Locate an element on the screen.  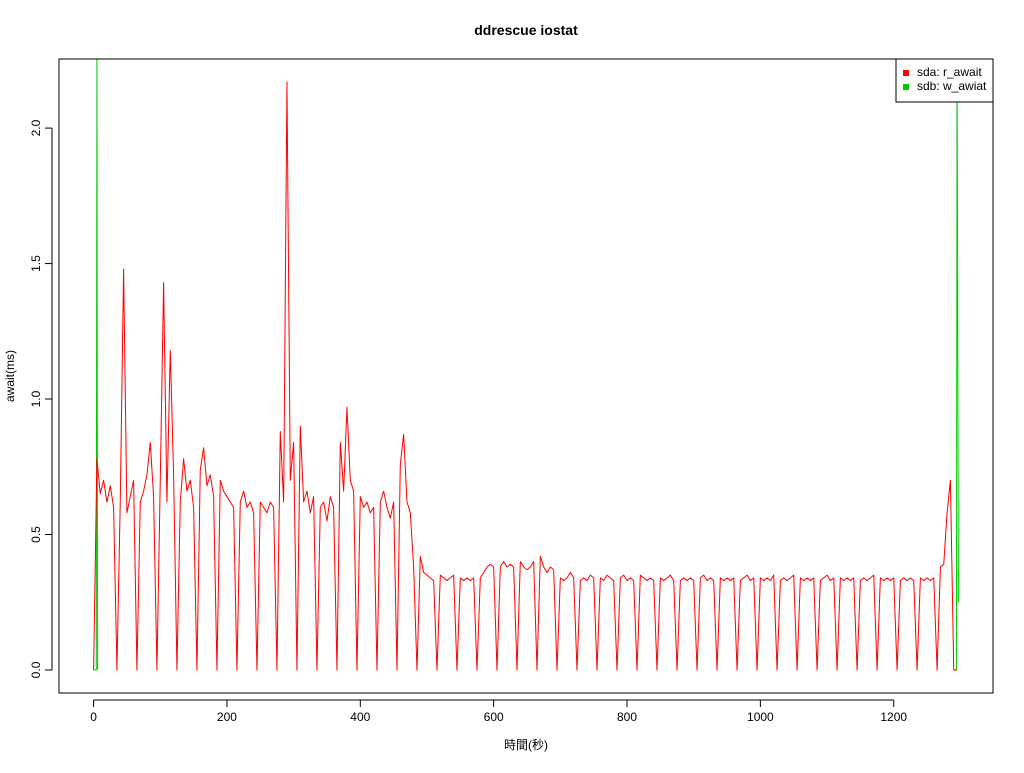
legend-box is located at coordinates (944, 80).